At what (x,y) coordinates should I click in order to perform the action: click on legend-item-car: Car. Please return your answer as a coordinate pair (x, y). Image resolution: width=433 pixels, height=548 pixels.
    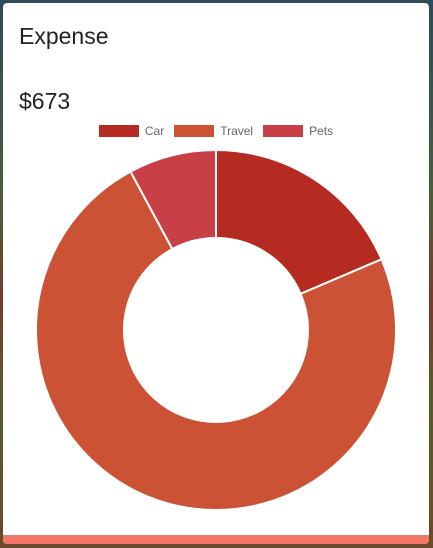
    Looking at the image, I should click on (131, 131).